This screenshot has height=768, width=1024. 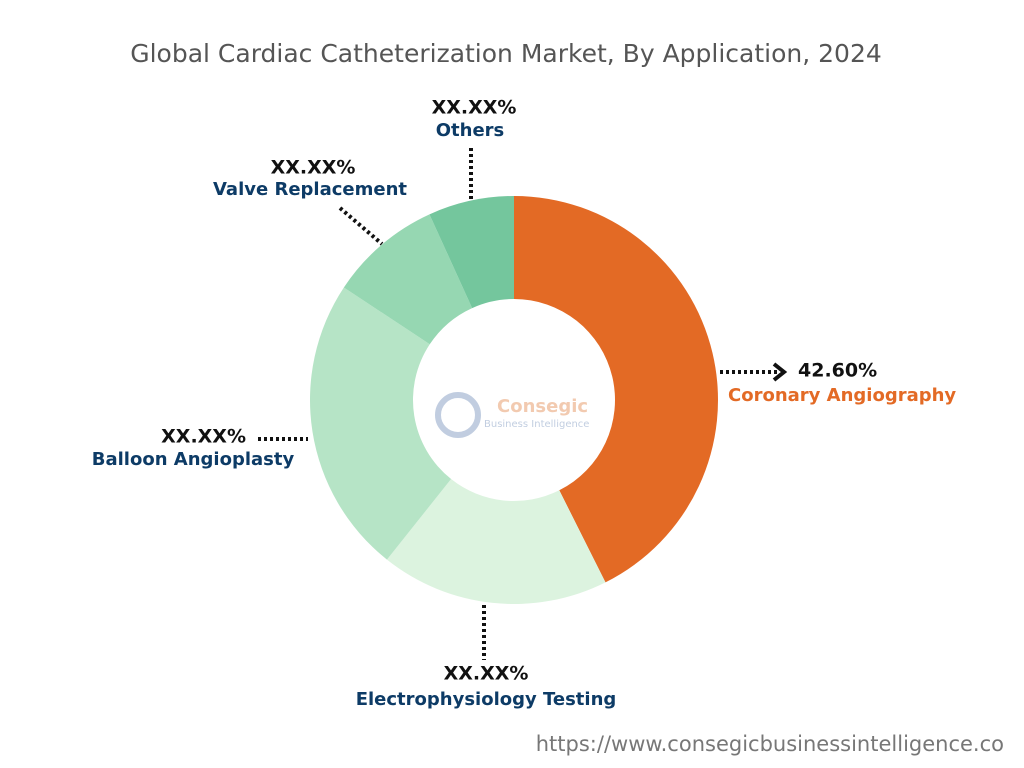 What do you see at coordinates (470, 130) in the screenshot?
I see `category-label: Others` at bounding box center [470, 130].